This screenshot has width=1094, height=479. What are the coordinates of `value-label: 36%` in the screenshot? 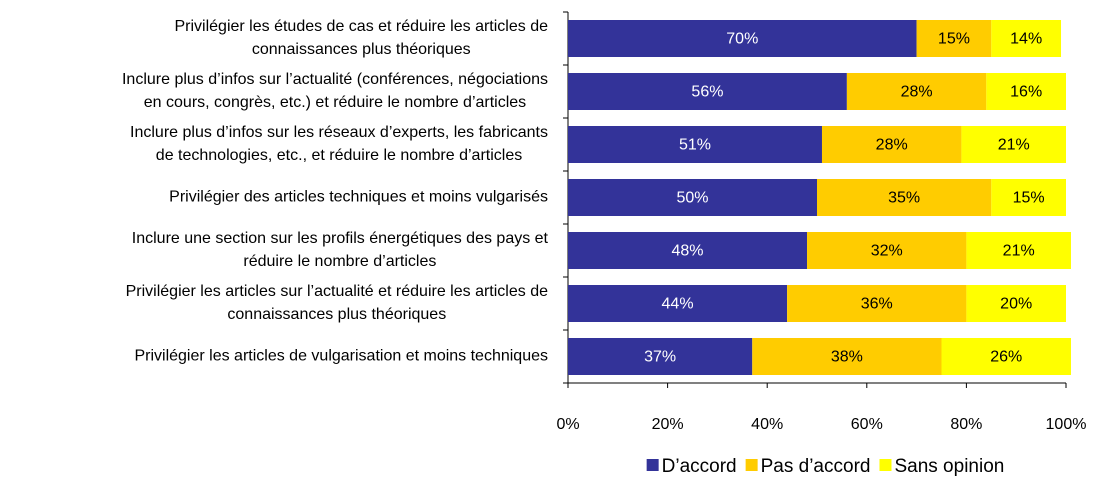 It's located at (877, 304).